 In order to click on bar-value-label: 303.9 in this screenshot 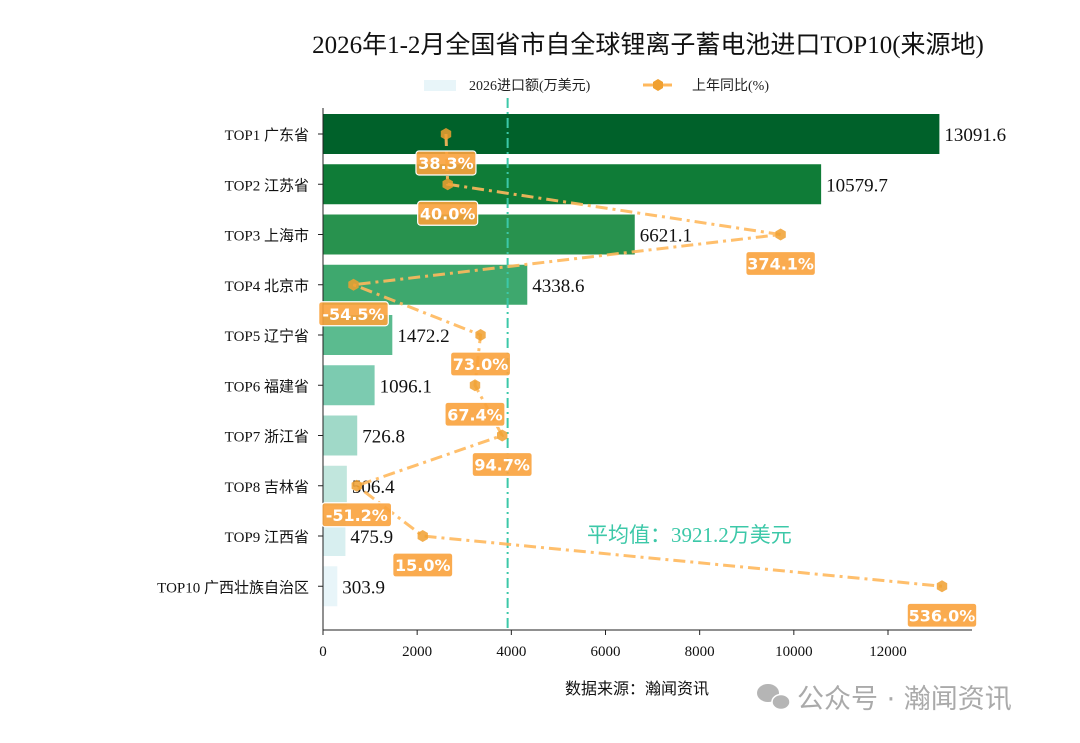, I will do `click(363, 587)`.